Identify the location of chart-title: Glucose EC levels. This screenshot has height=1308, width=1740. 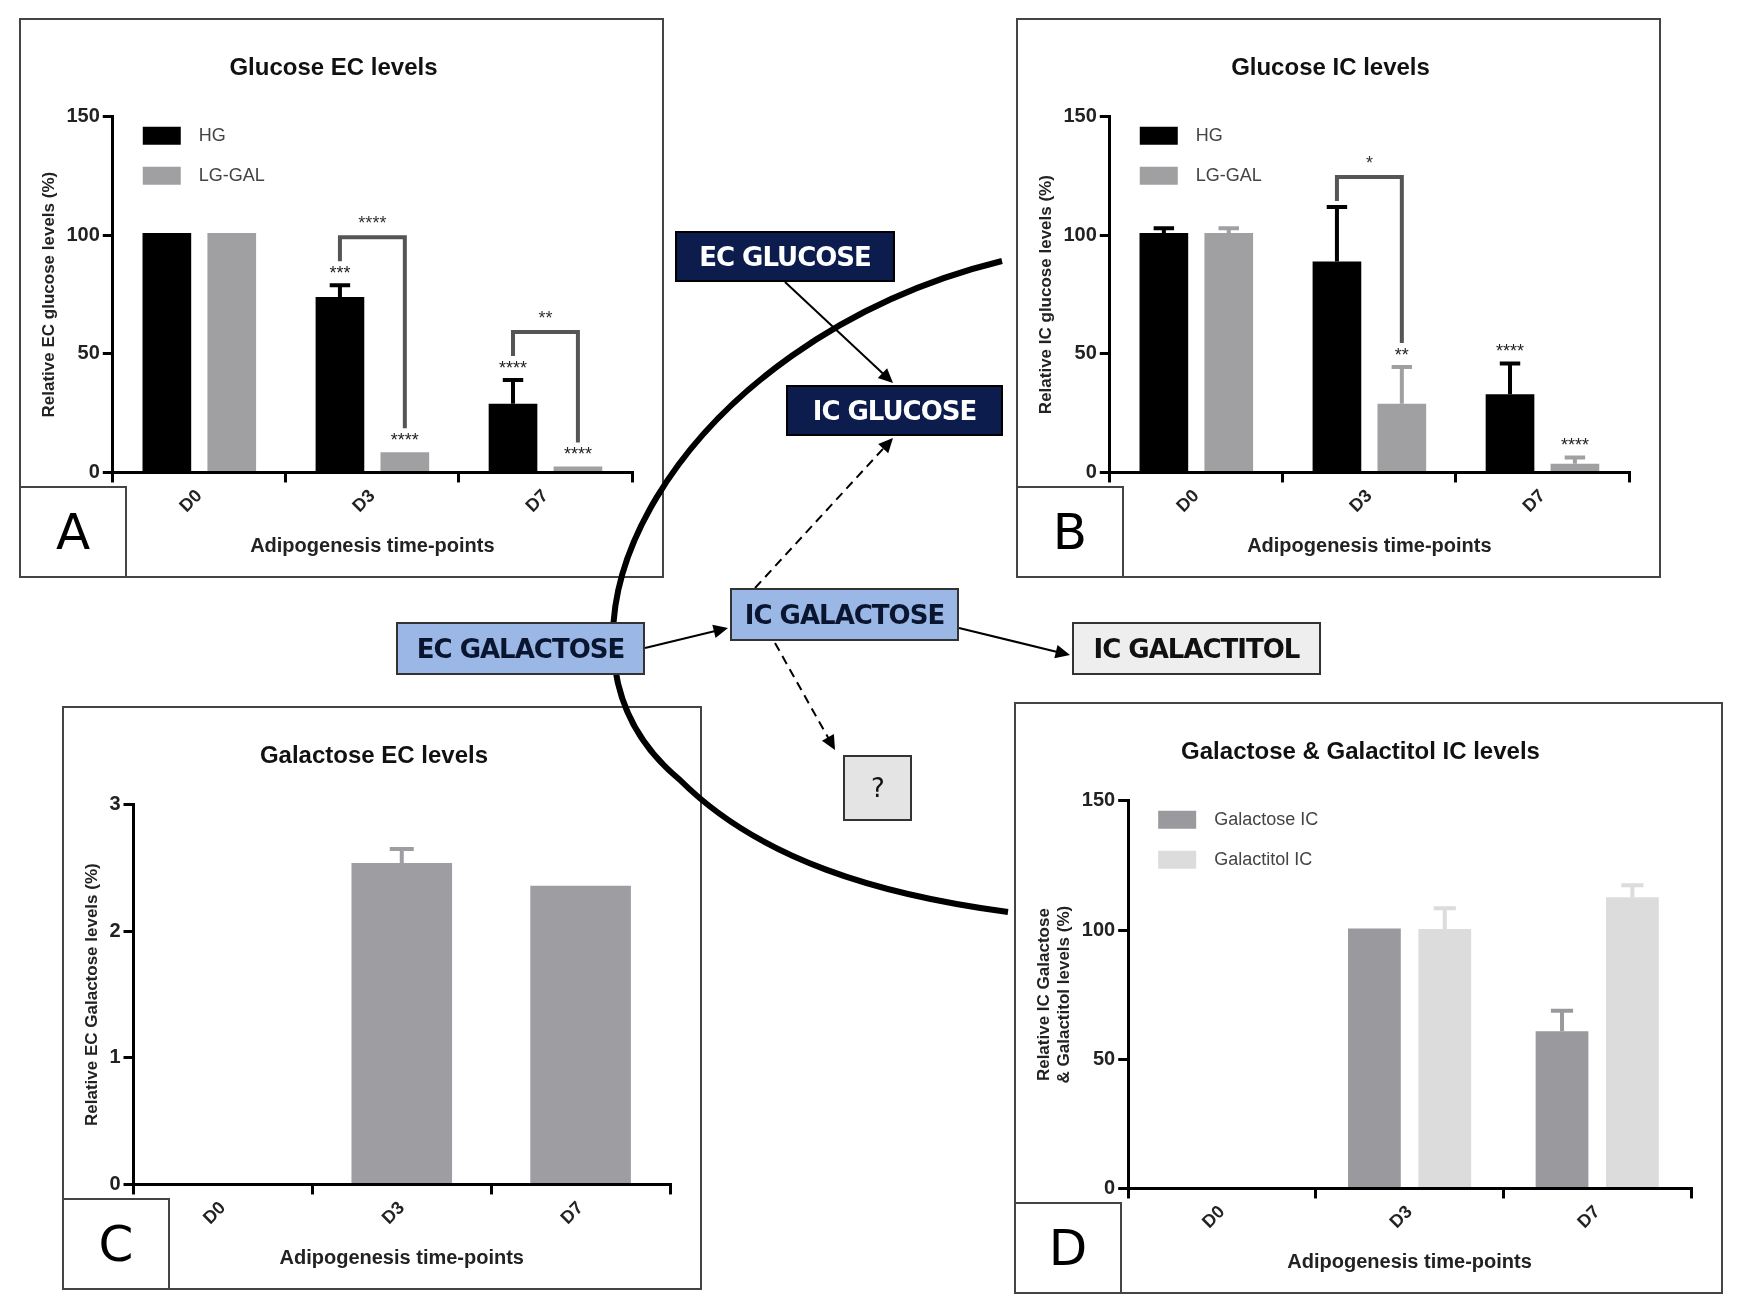
(333, 67).